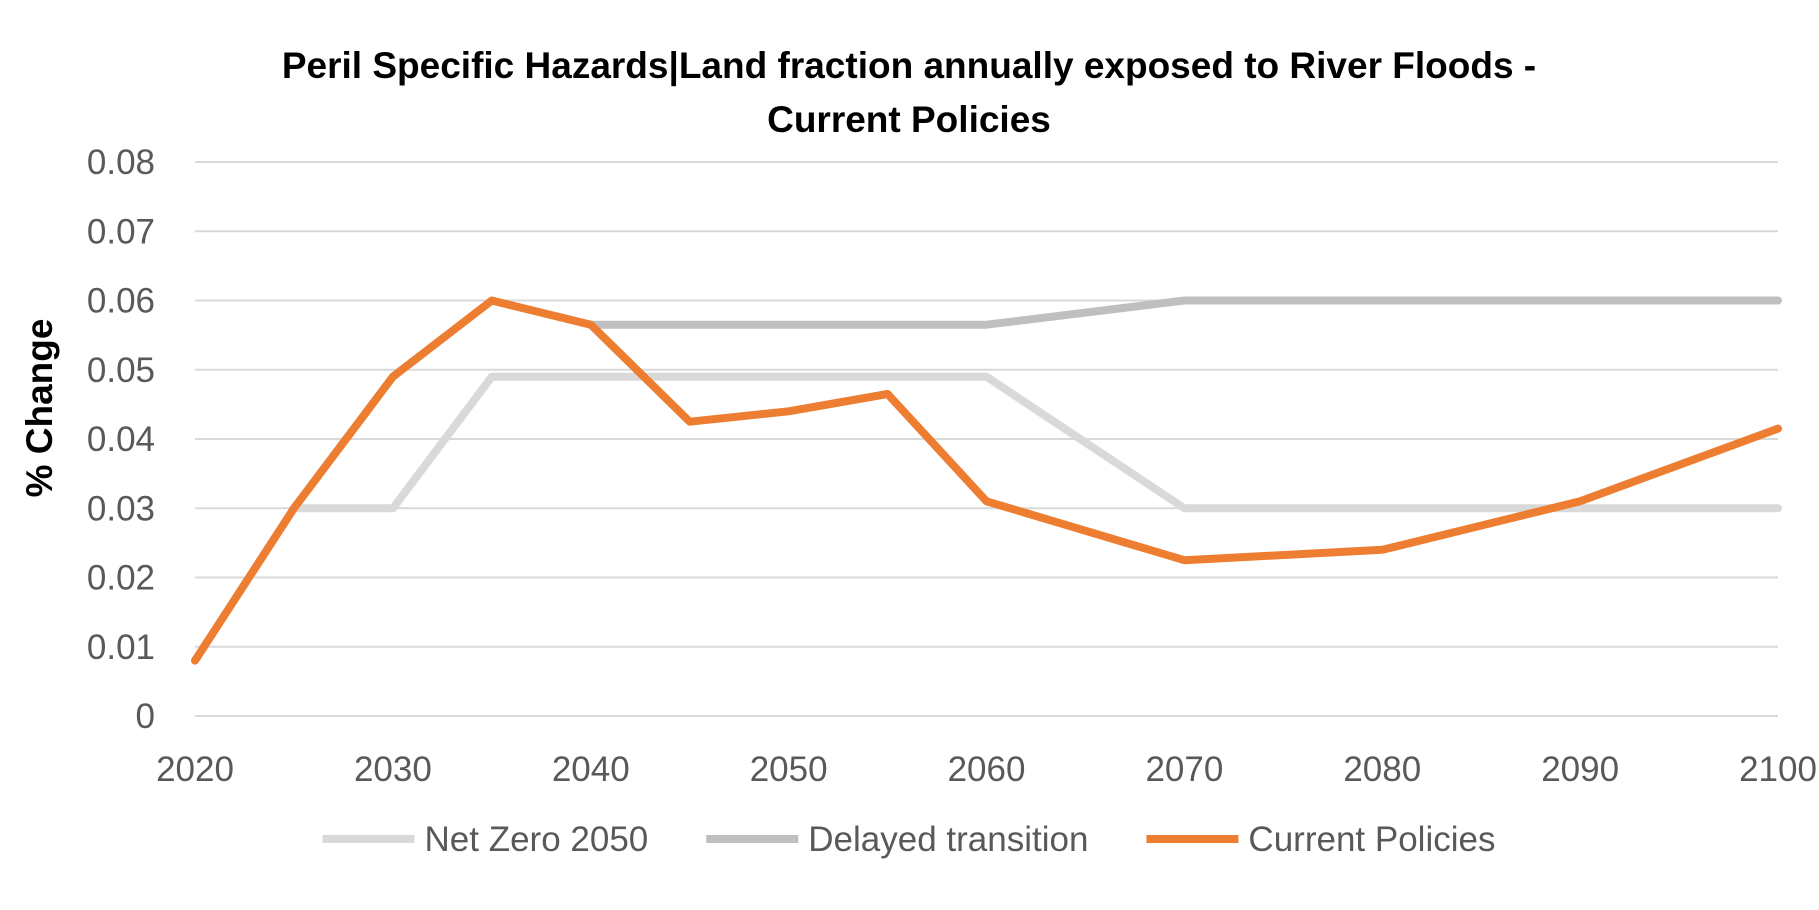 This screenshot has height=910, width=1819. I want to click on series-line-delayed-transition, so click(1184, 312).